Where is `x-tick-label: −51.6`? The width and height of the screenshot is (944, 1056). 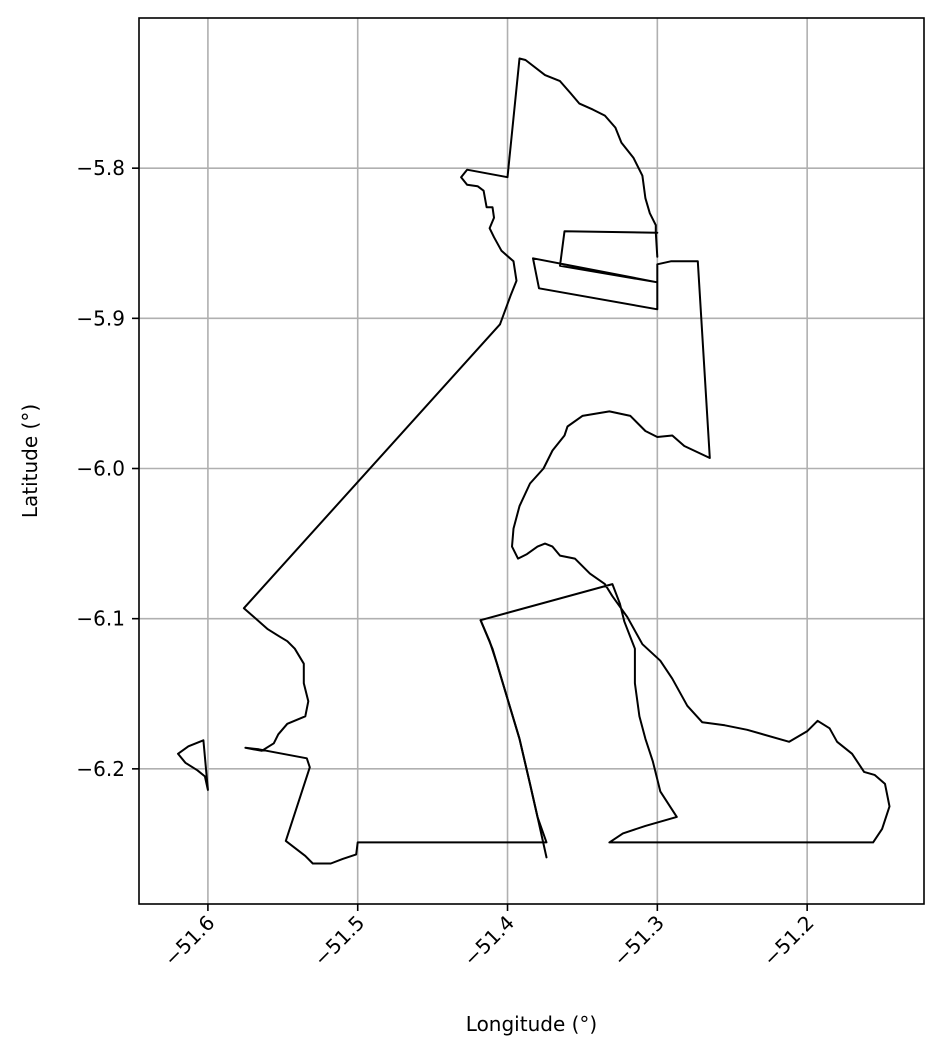 x-tick-label: −51.6 is located at coordinates (189, 941).